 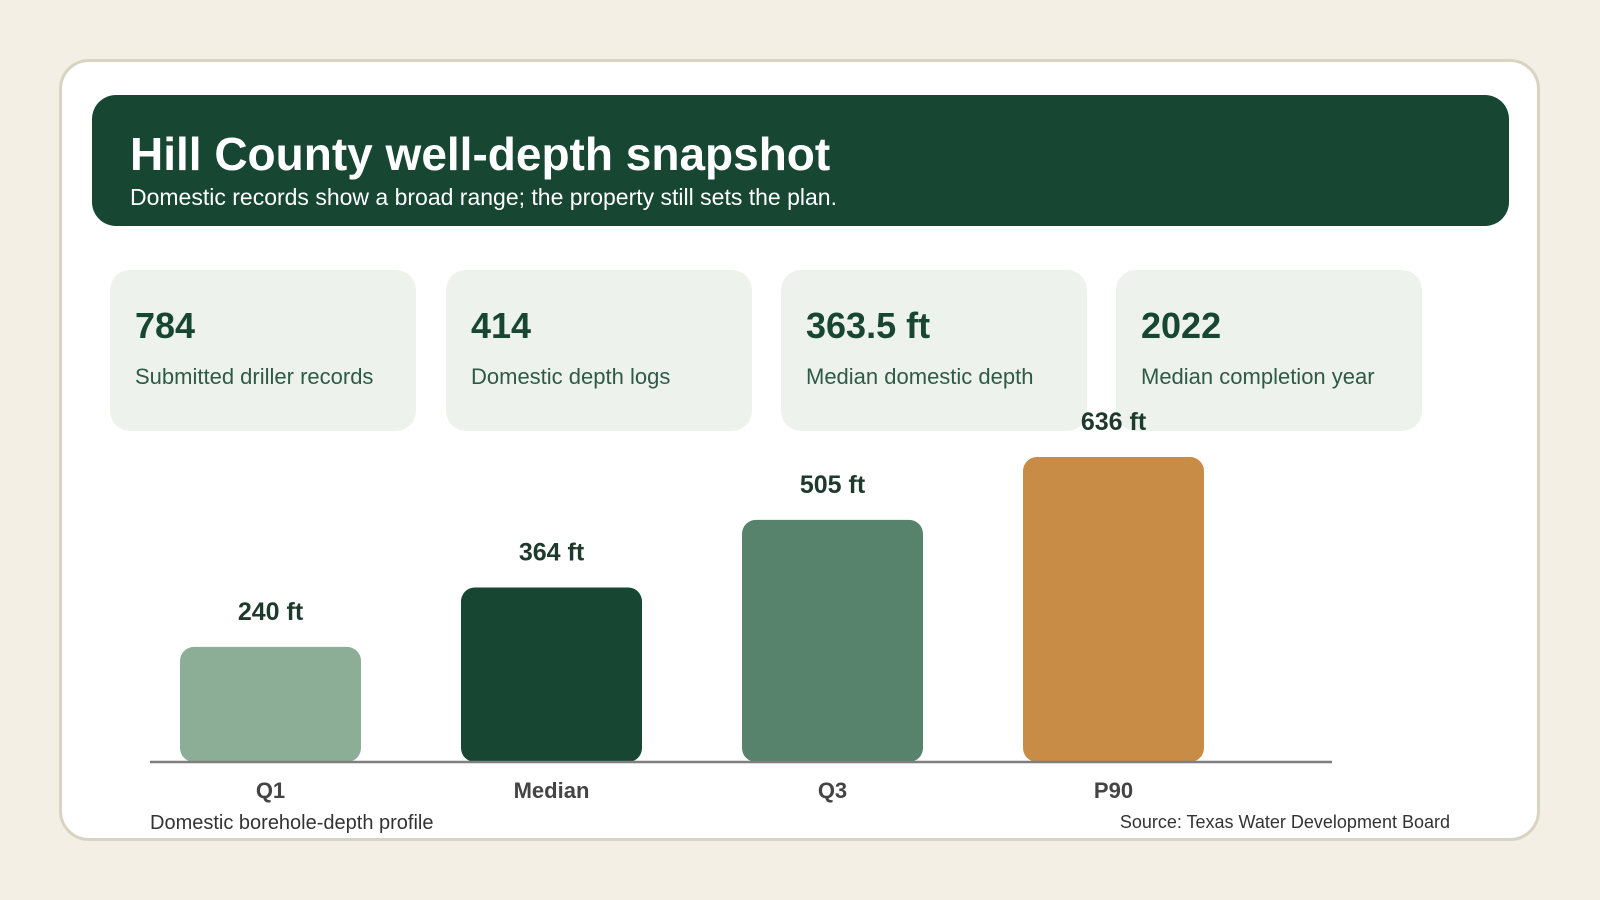 What do you see at coordinates (501, 325) in the screenshot?
I see `stat-value: 414` at bounding box center [501, 325].